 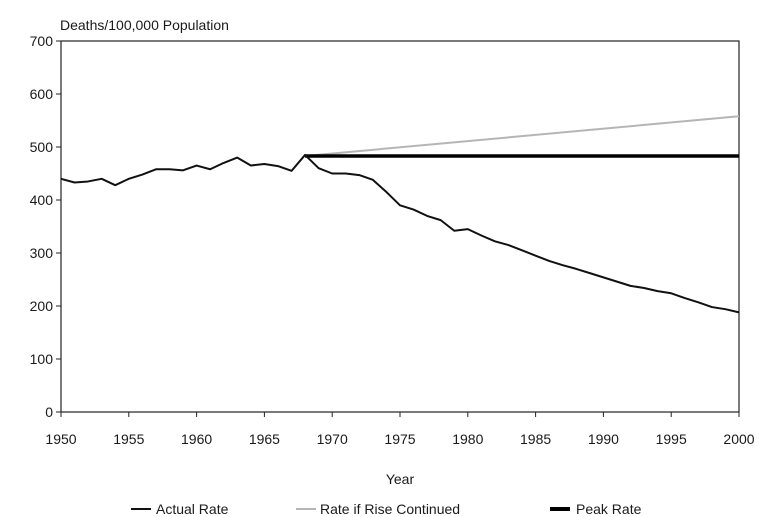 What do you see at coordinates (609, 509) in the screenshot?
I see `legend-label-peak-rate: Peak Rate` at bounding box center [609, 509].